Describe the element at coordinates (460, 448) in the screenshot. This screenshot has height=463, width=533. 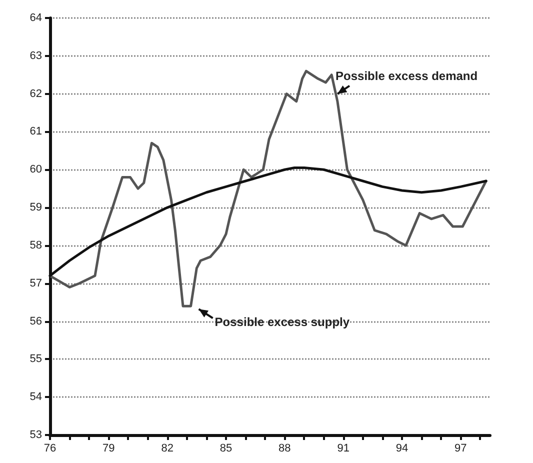
I see `x-tick-label: 97` at that location.